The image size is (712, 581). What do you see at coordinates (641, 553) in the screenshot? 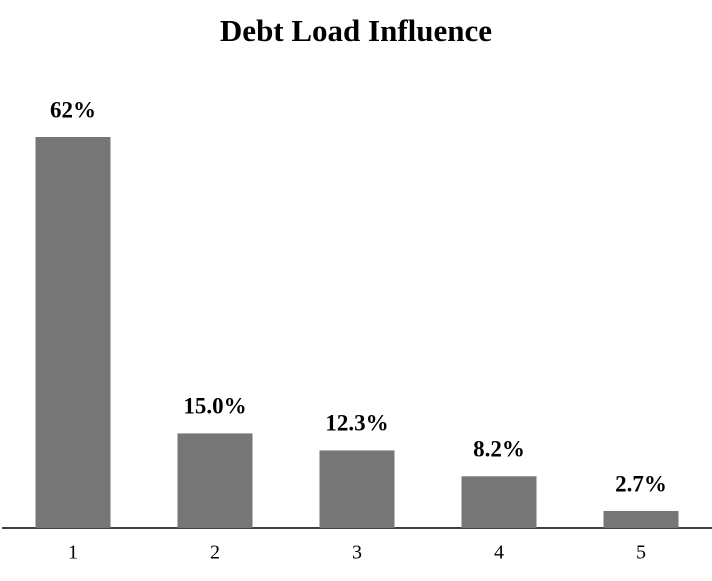
I see `x-tick-label: 5` at bounding box center [641, 553].